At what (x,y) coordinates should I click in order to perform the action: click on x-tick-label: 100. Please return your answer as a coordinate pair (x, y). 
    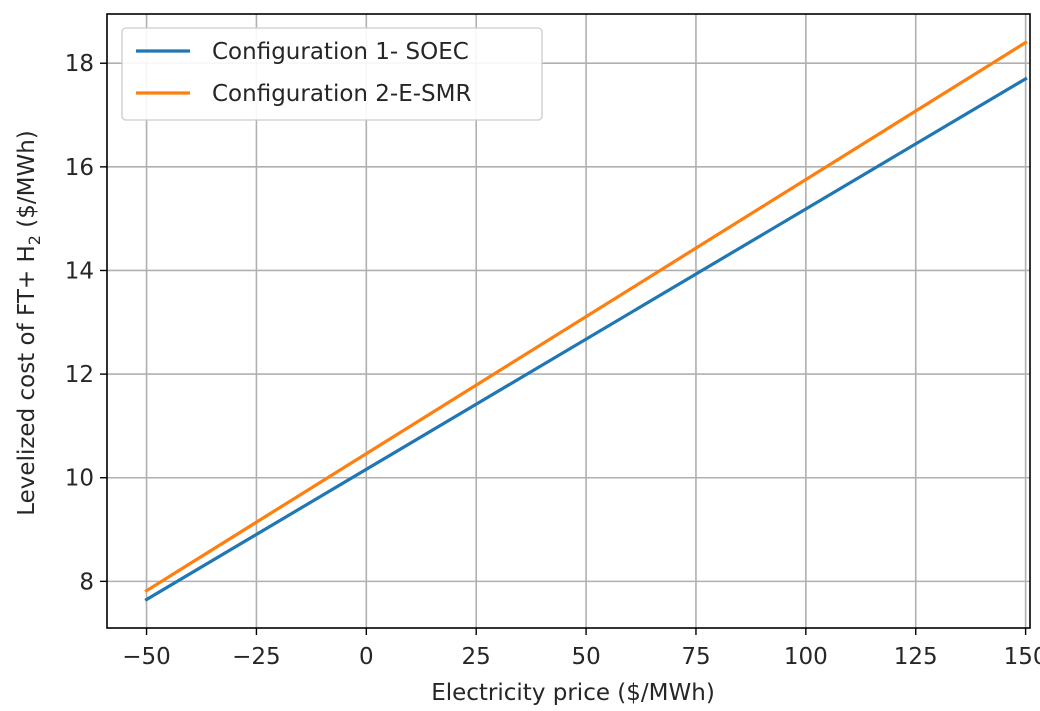
    Looking at the image, I should click on (806, 657).